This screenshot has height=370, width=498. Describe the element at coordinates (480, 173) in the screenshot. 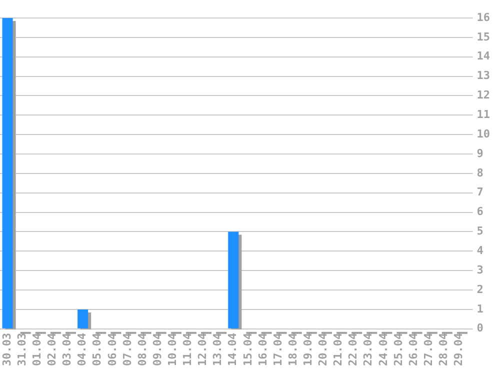

I see `y-tick-label: 8` at that location.